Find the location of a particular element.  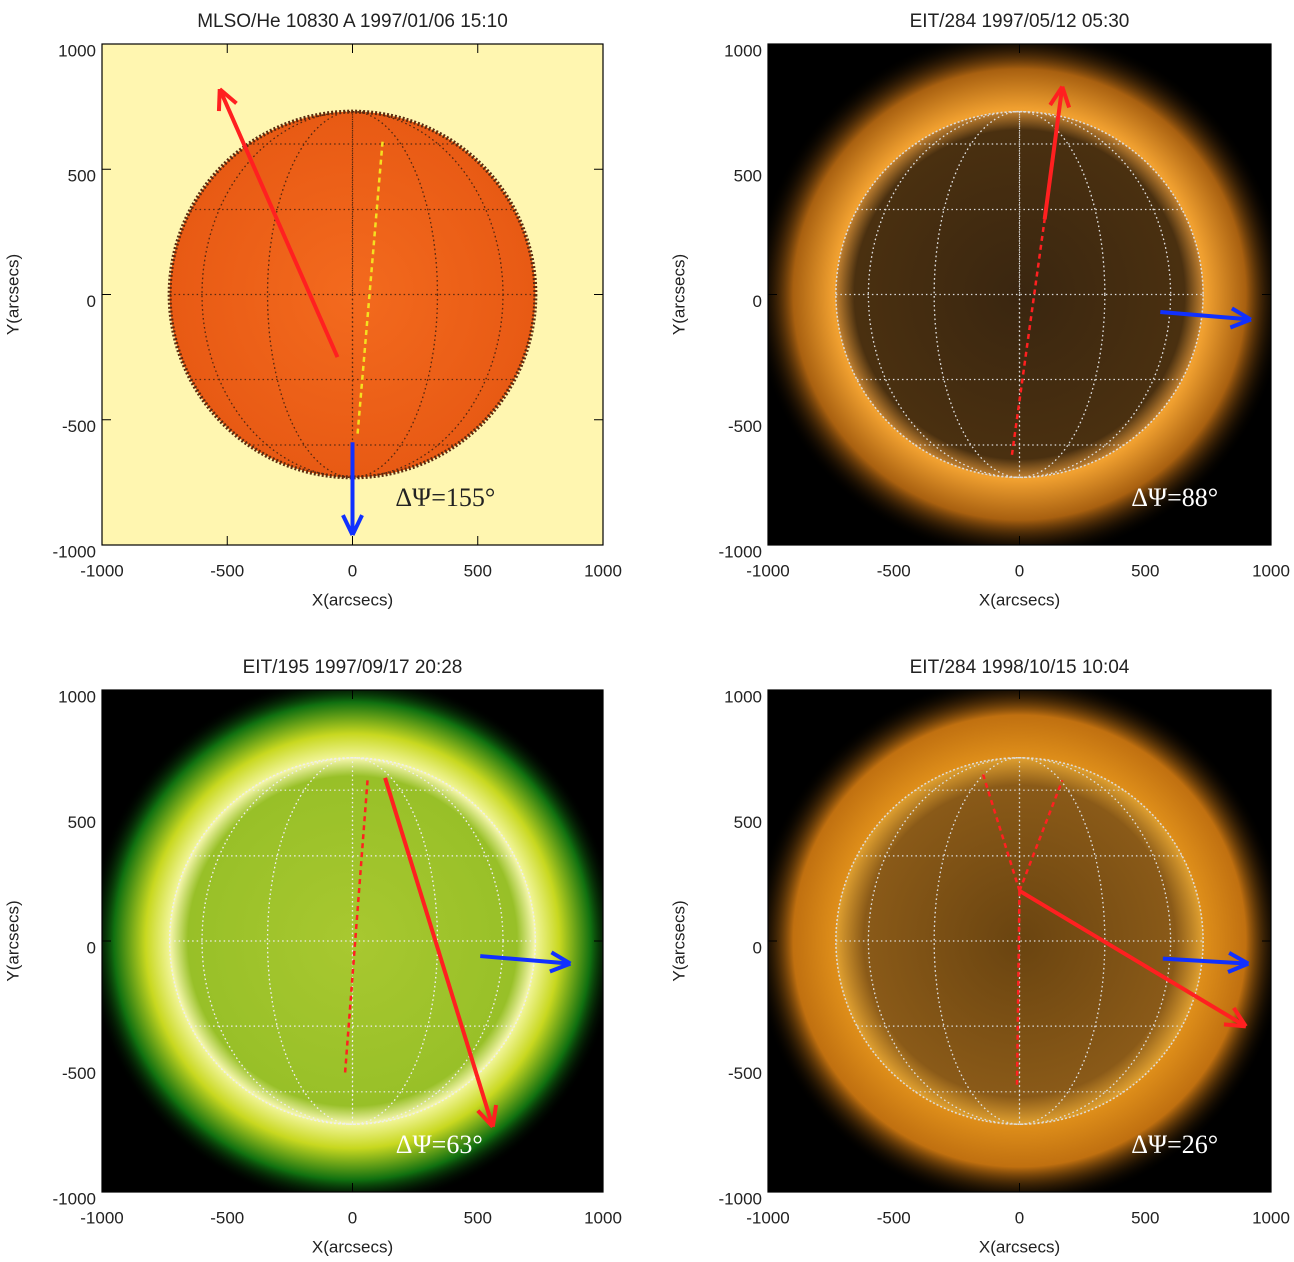

annotation: ΔΨ=63° is located at coordinates (439, 1144).